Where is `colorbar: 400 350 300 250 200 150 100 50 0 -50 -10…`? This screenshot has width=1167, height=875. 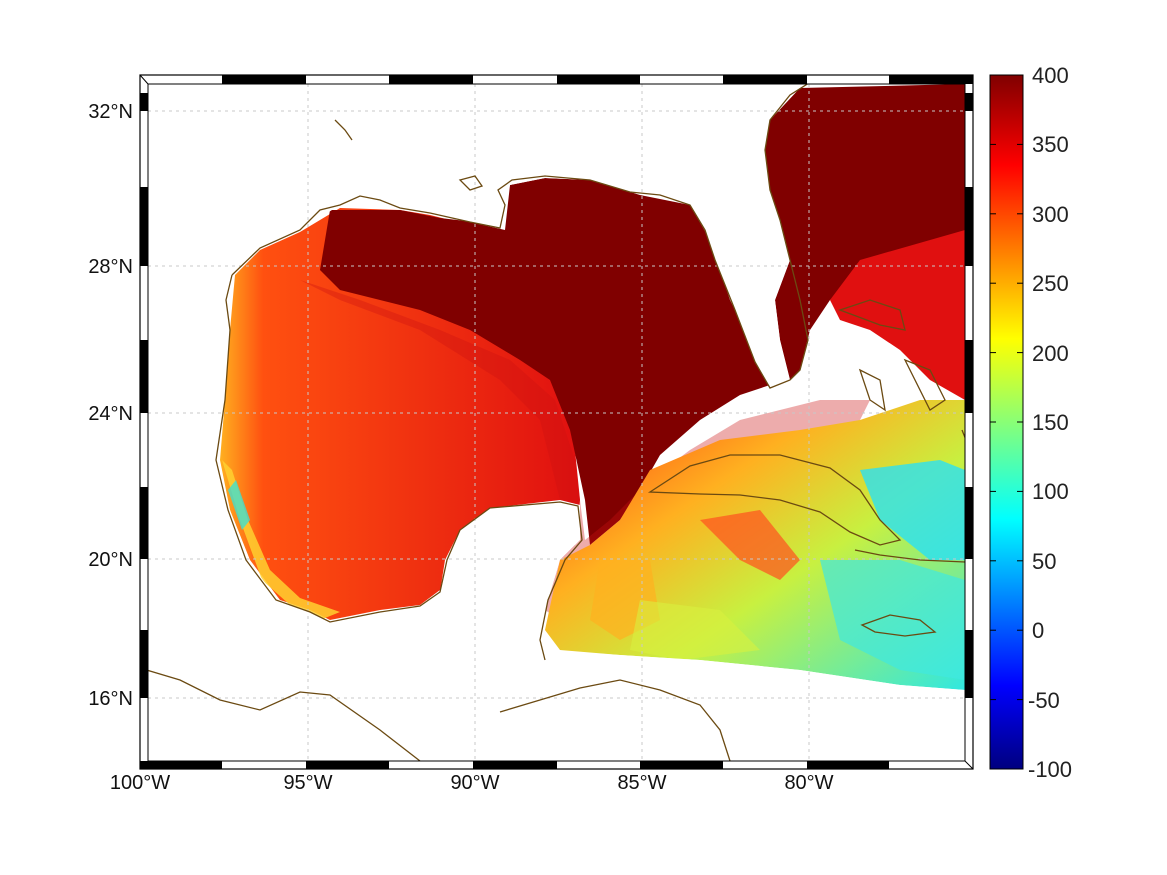
colorbar: 400 350 300 250 200 150 100 50 0 -50 -10… is located at coordinates (1030, 422).